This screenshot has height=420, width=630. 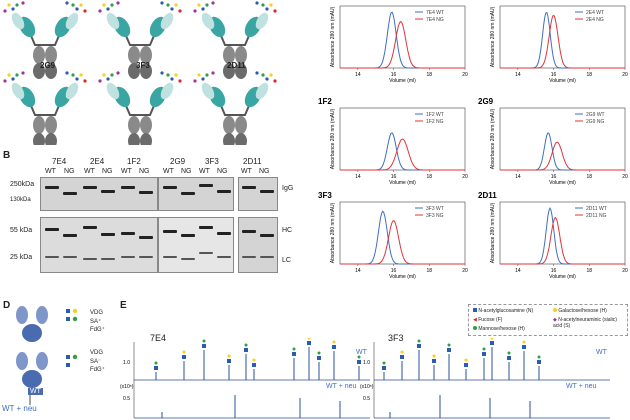 I want to click on legend-label: 7E4 WT, so click(x=435, y=13).